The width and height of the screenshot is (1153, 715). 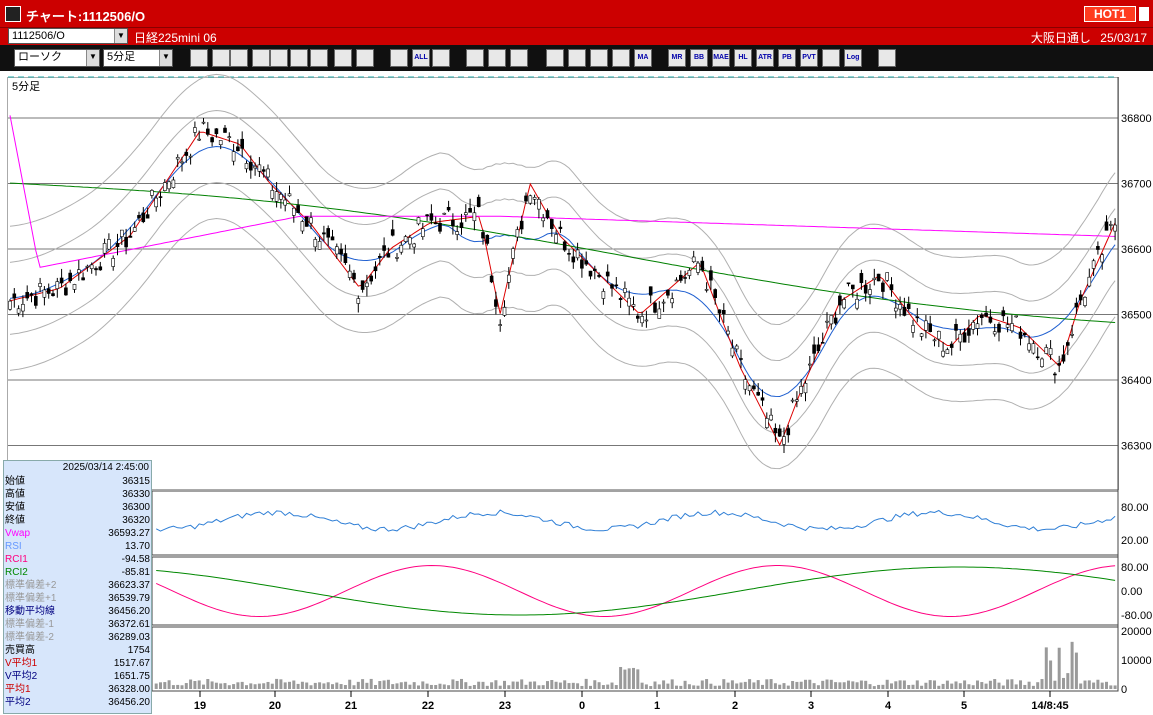 I want to click on chart-type-select: ローソク ▼, so click(x=57, y=58).